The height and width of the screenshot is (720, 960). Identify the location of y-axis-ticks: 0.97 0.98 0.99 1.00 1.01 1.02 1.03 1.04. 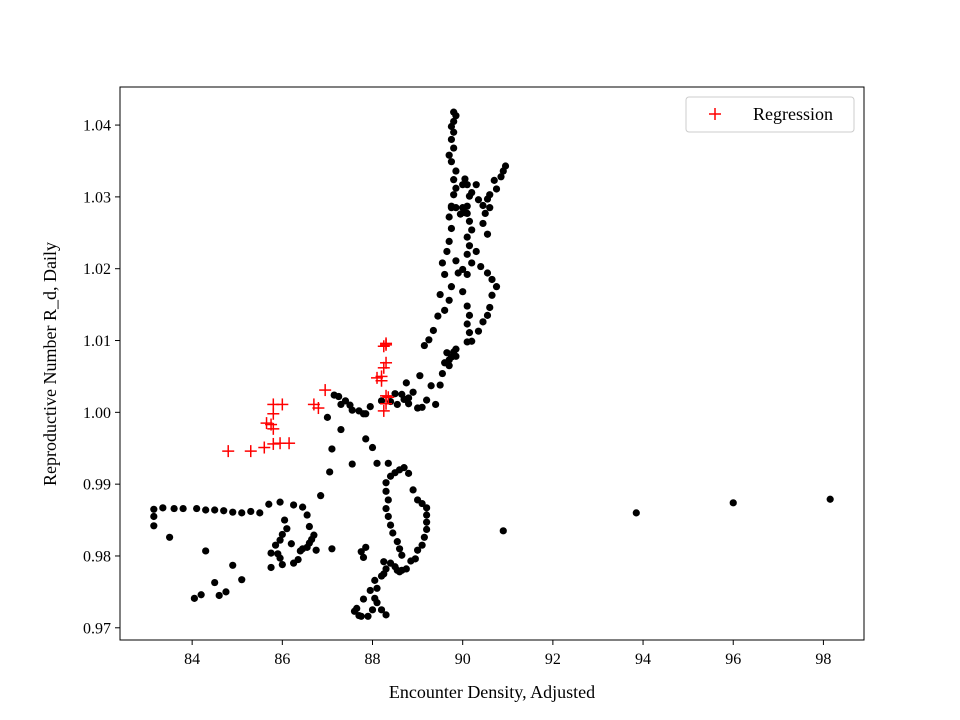
(101, 377).